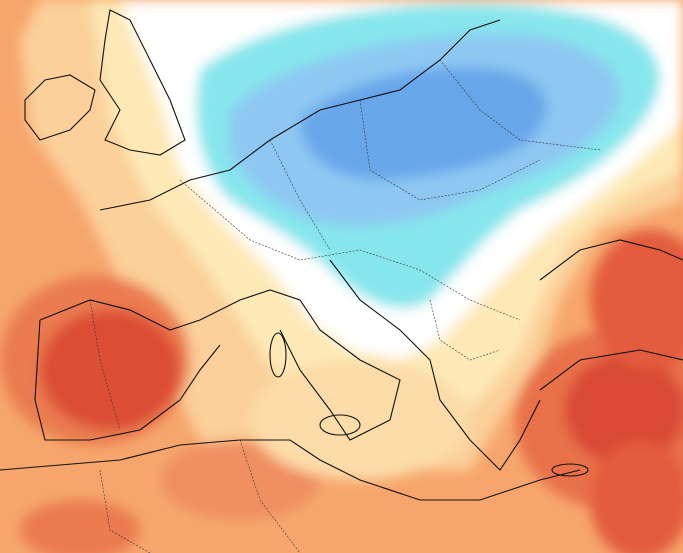 The image size is (683, 553). I want to click on anatolia-coast, so click(611, 370).